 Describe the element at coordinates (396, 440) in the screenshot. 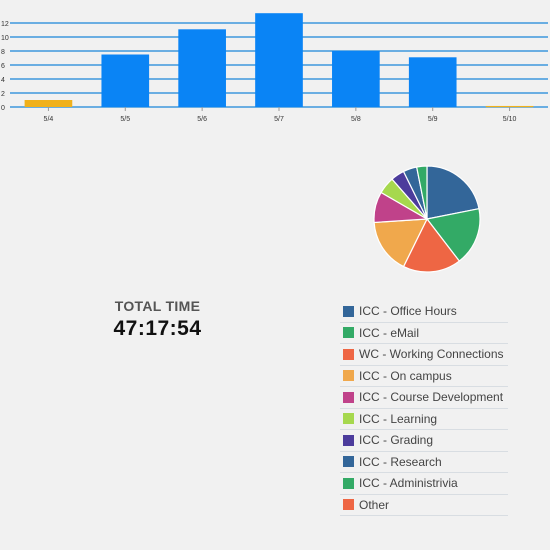

I see `legend-label: ICC - Grading` at that location.